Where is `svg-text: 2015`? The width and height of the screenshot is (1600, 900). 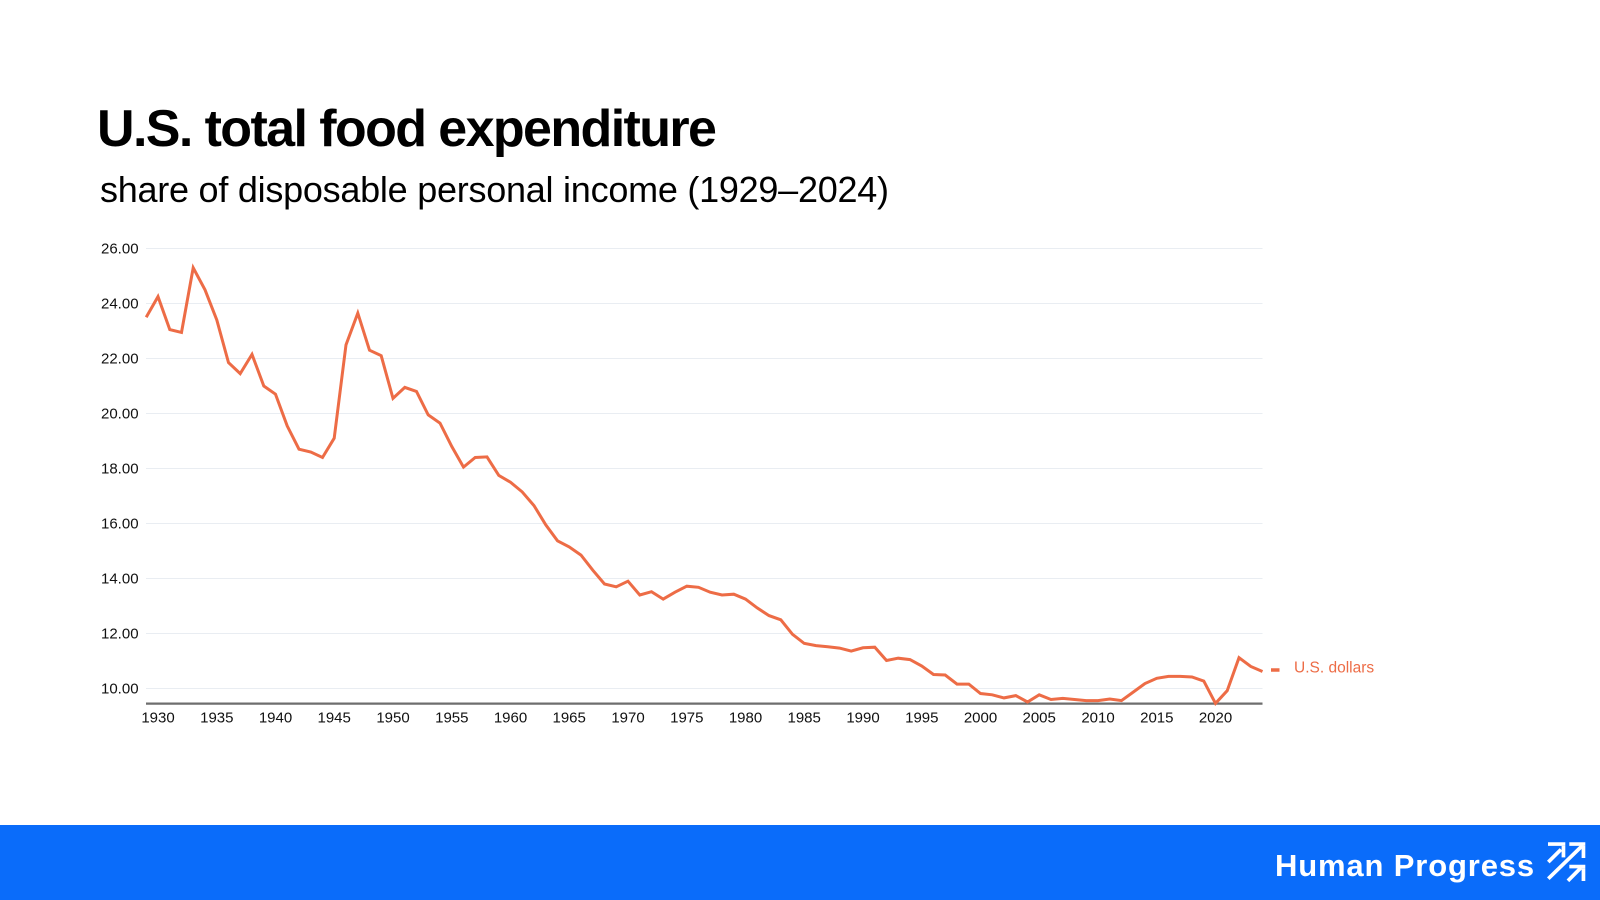
svg-text: 2015 is located at coordinates (1156, 718).